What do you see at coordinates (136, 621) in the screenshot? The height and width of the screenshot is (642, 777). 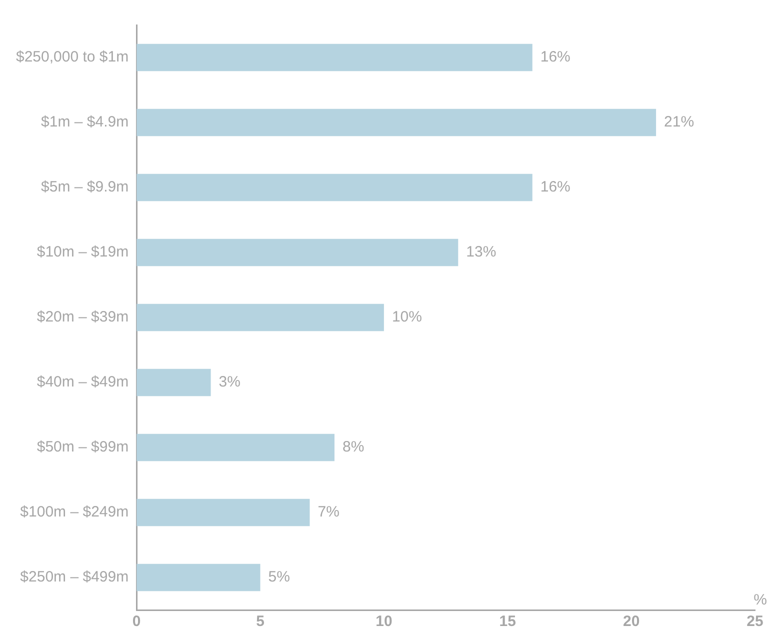 I see `x-tick-label: 0` at bounding box center [136, 621].